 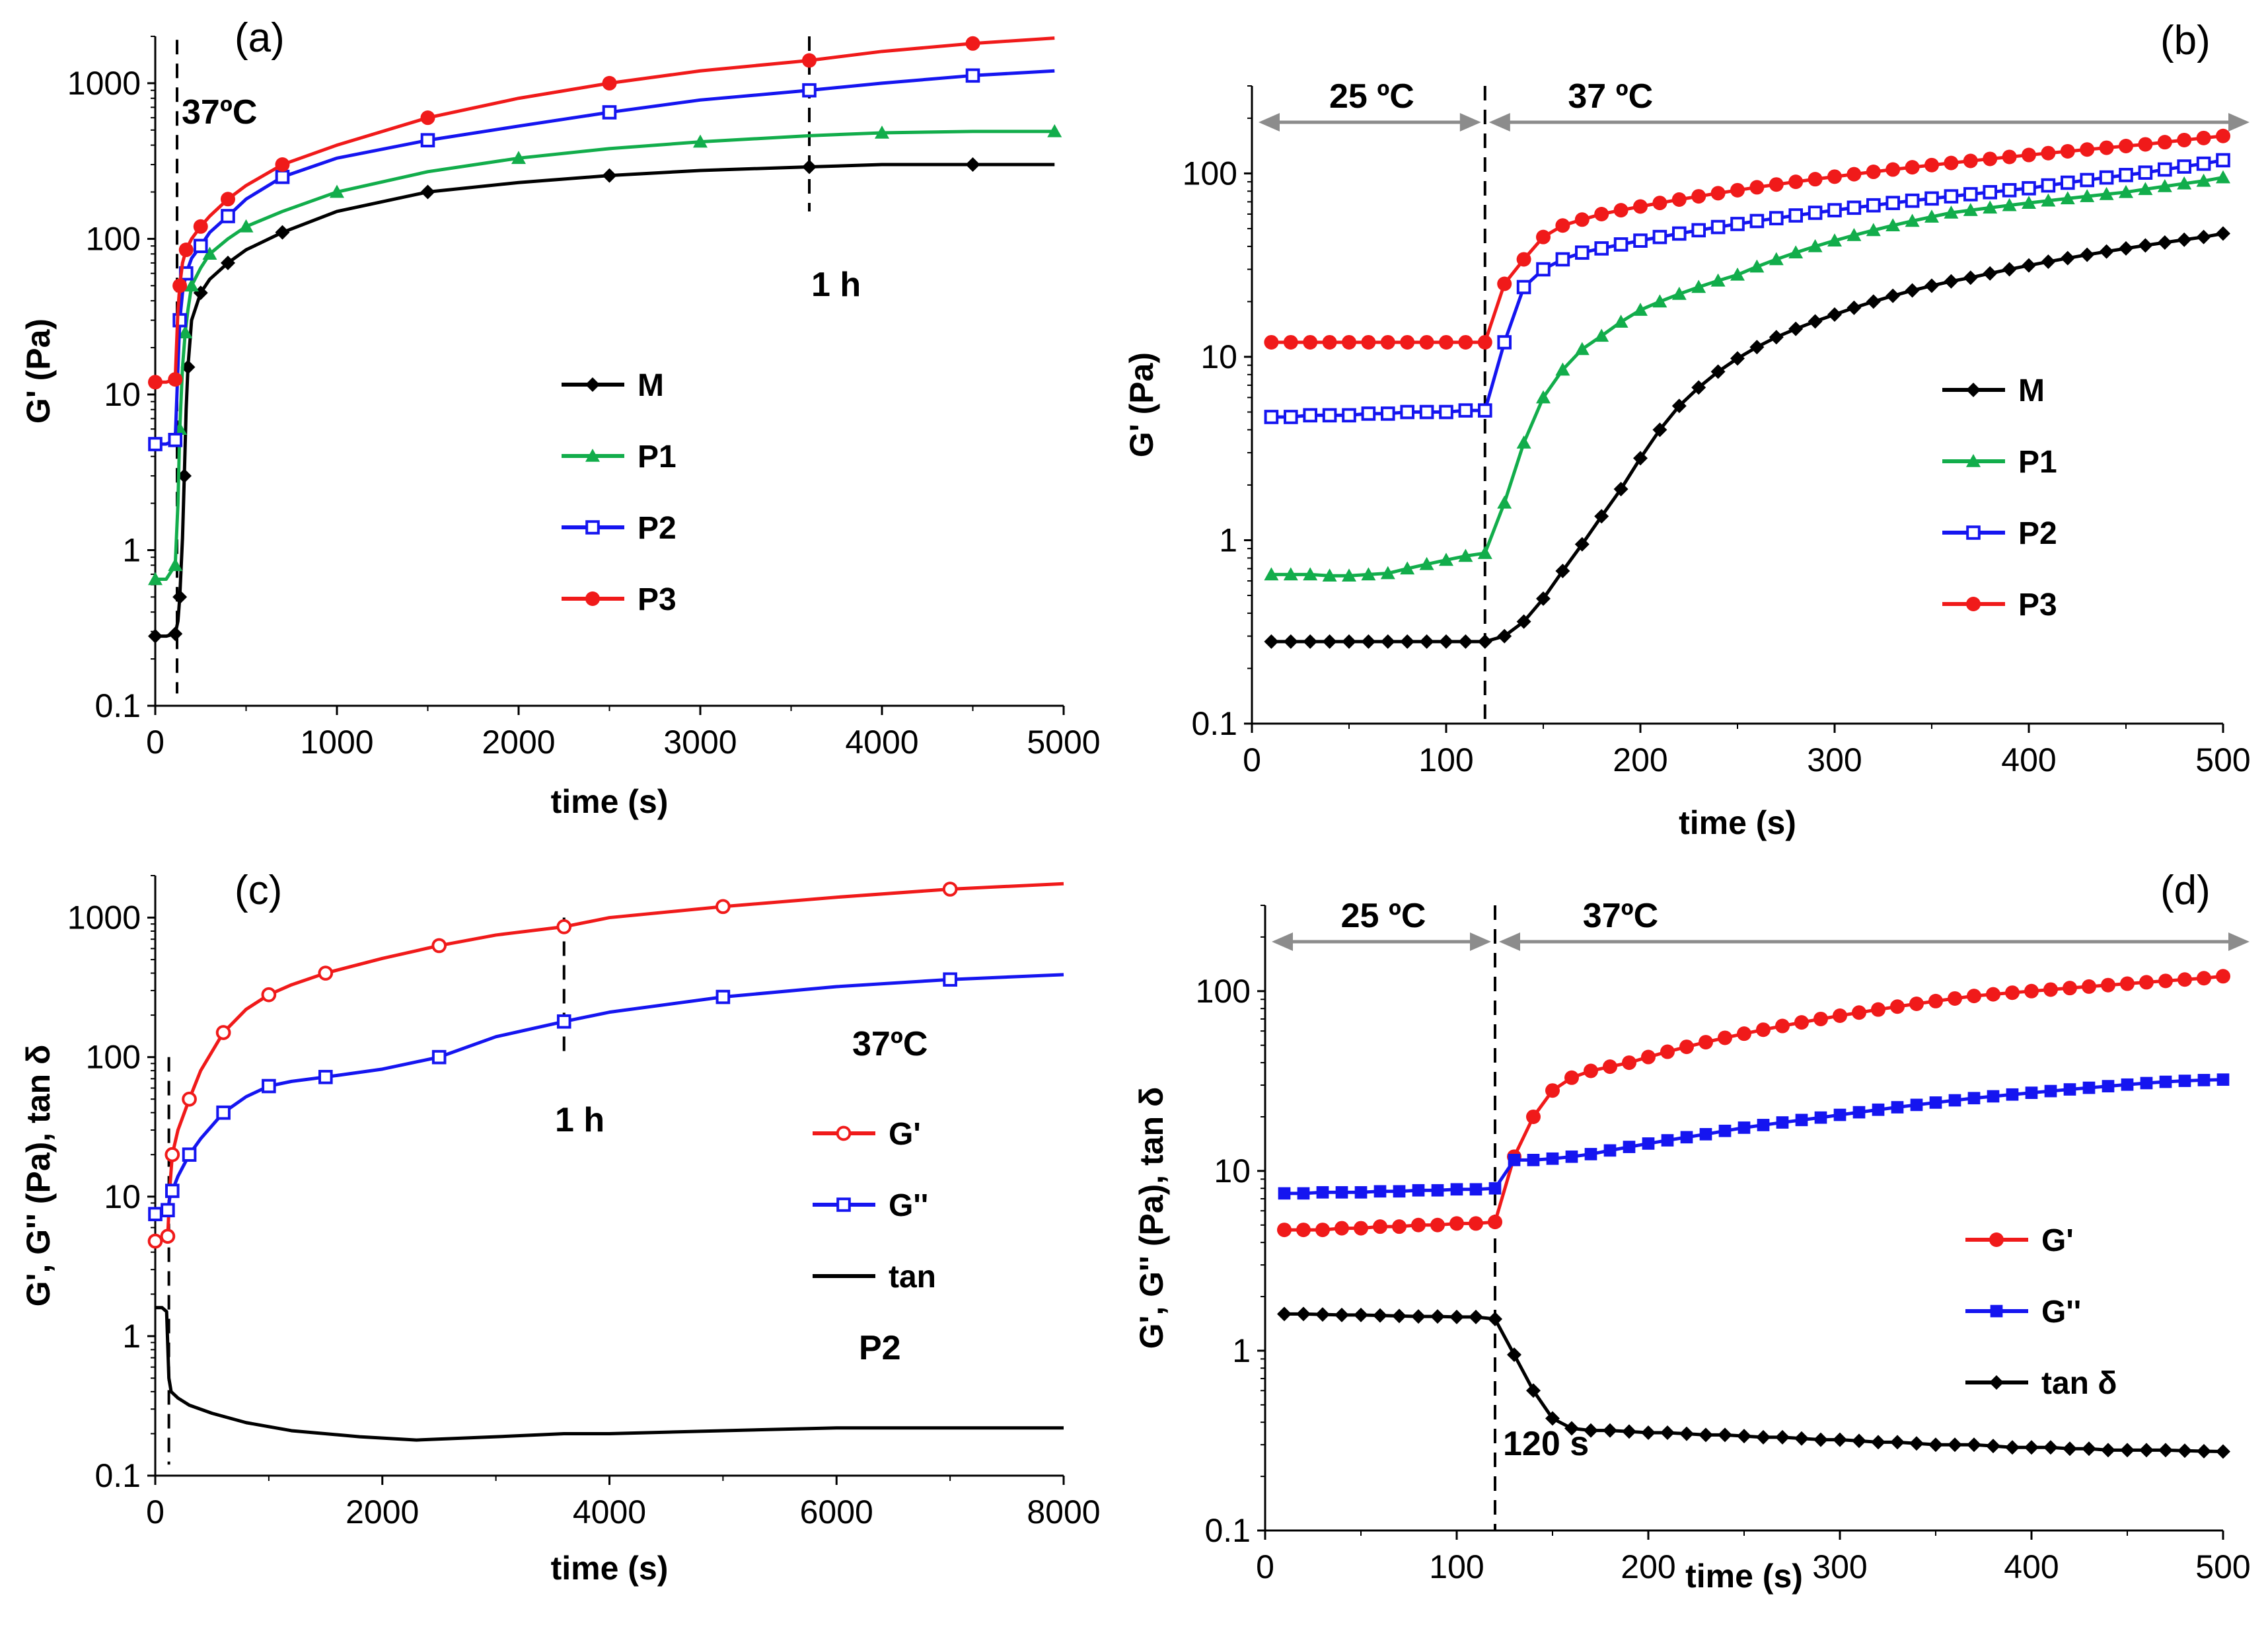 What do you see at coordinates (1480, 941) in the screenshot?
I see `region-arrow-25C-head-right` at bounding box center [1480, 941].